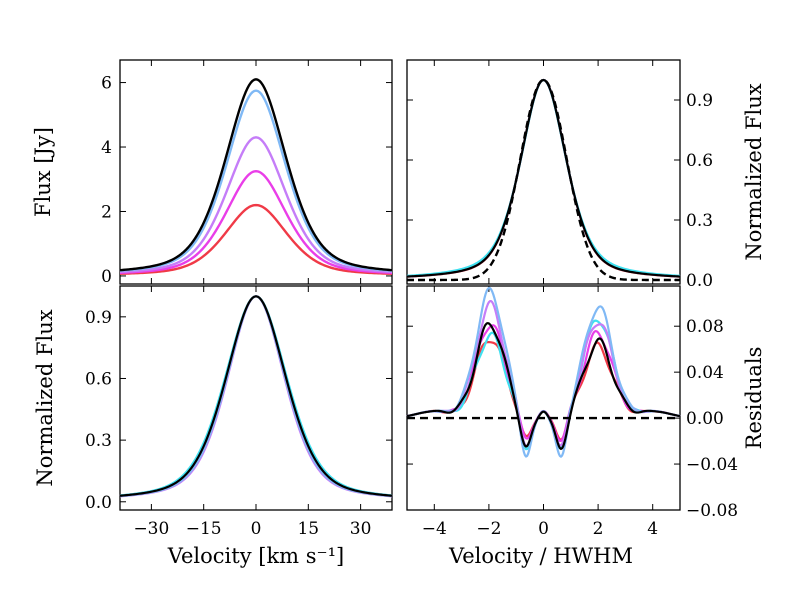 Image resolution: width=800 pixels, height=600 pixels. What do you see at coordinates (488, 529) in the screenshot?
I see `xtick-label: −2` at bounding box center [488, 529].